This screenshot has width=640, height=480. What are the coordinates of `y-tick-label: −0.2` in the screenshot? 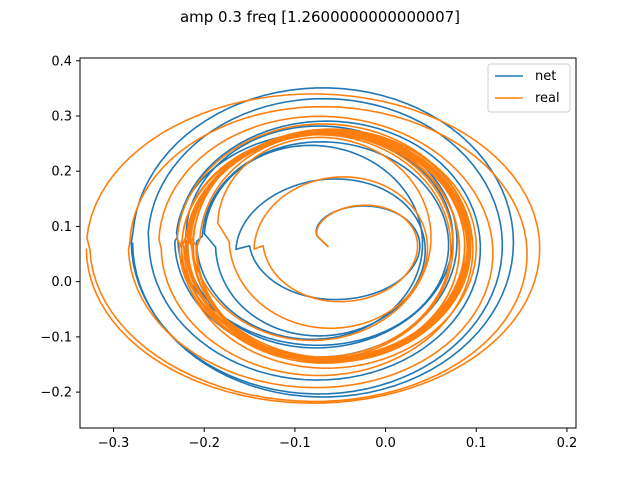 It's located at (56, 393).